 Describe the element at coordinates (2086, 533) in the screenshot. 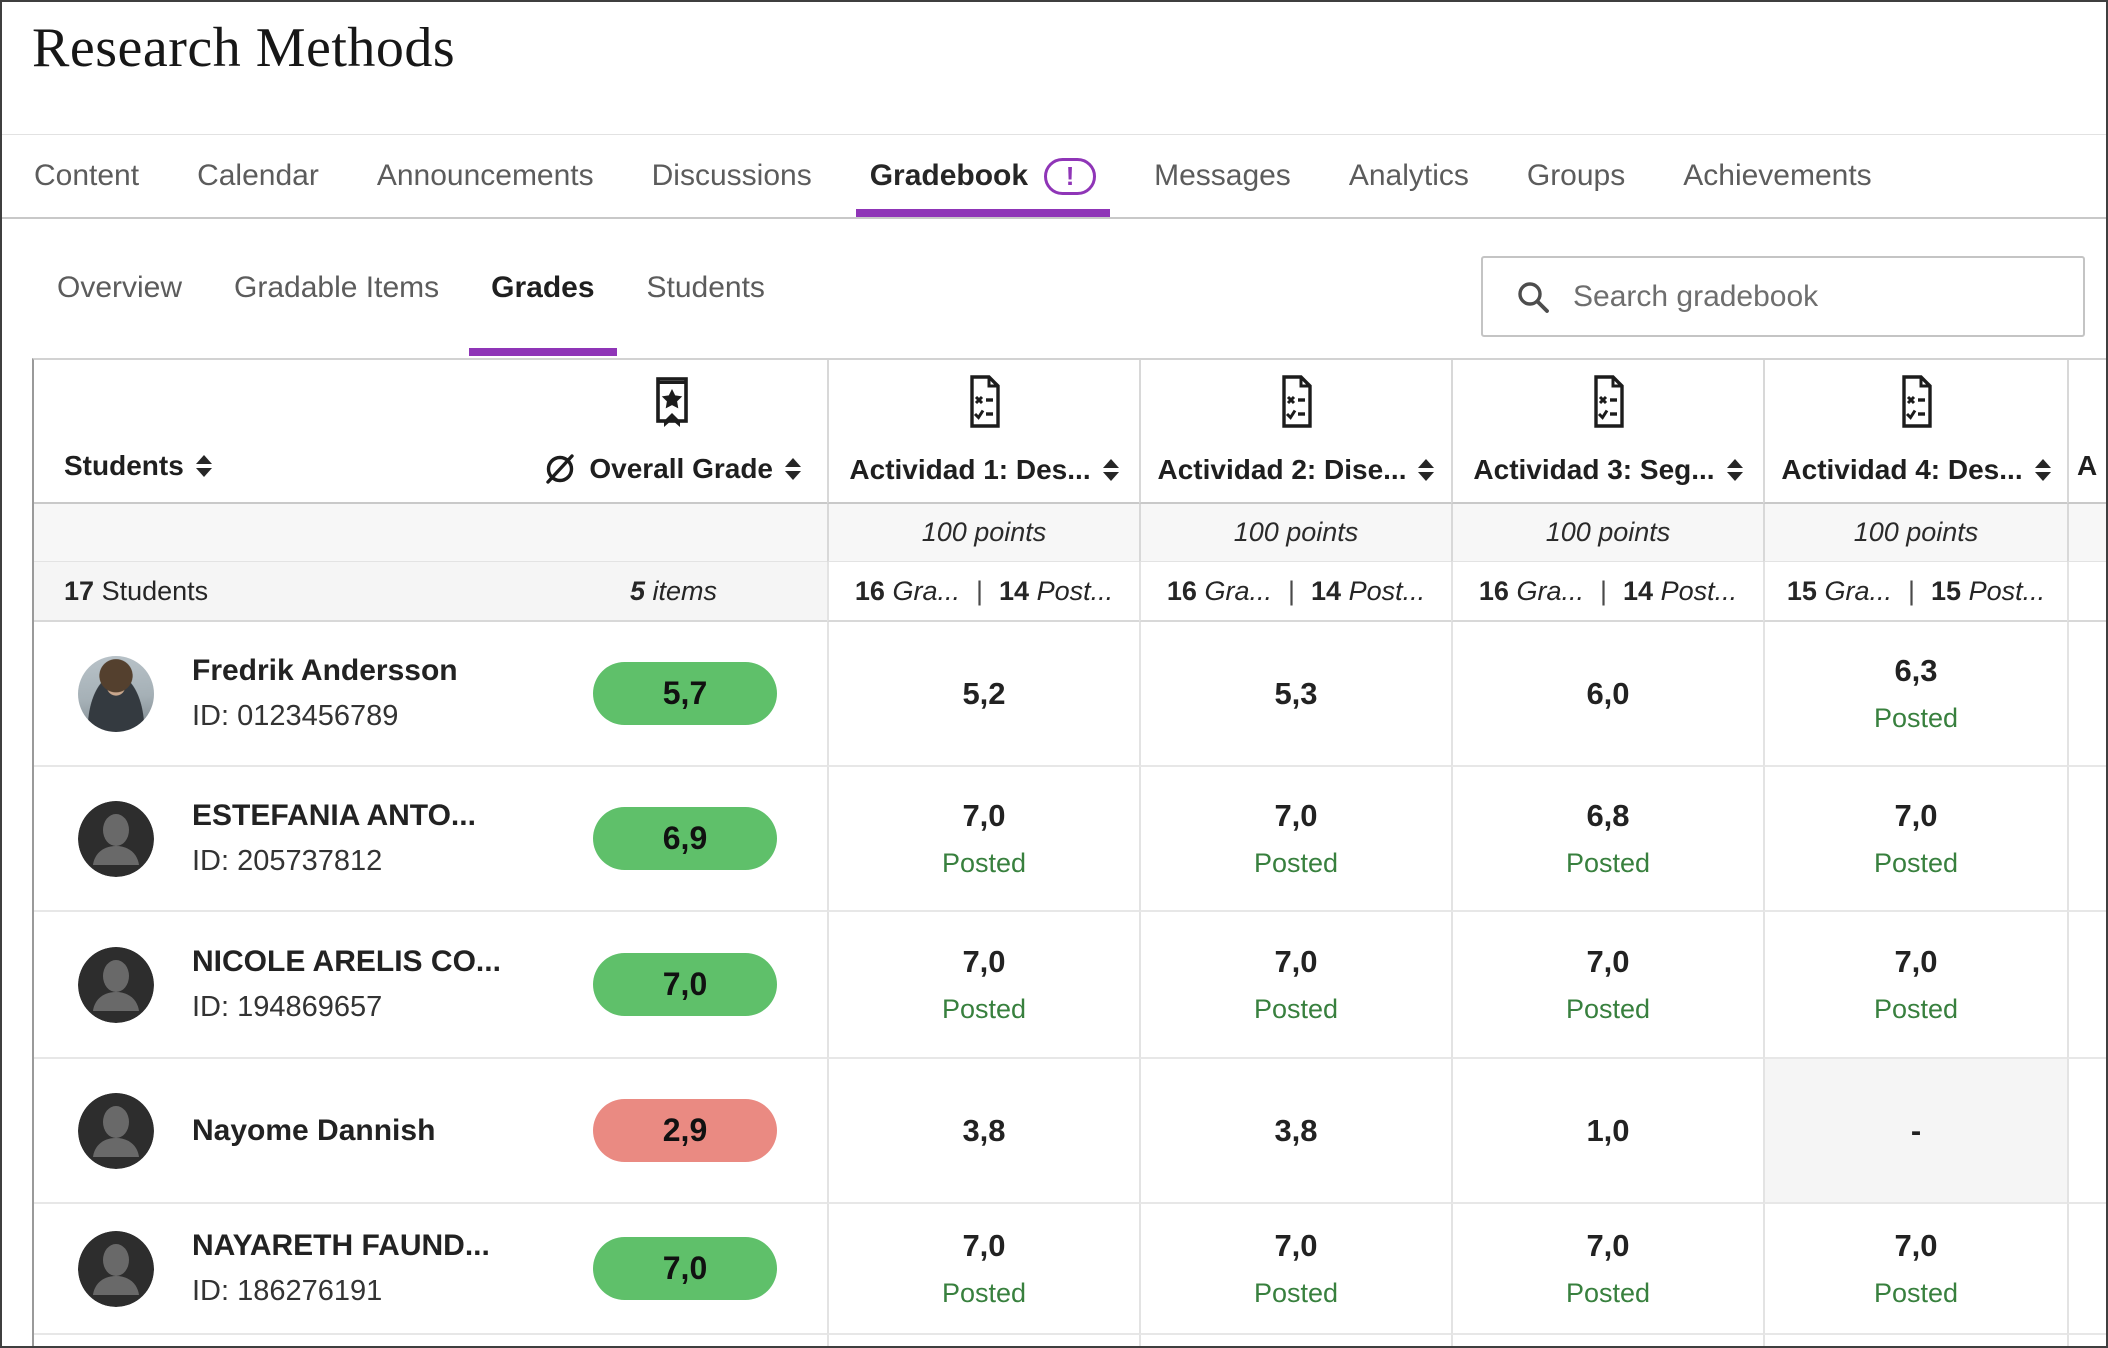

I see `points-cell-partial` at that location.